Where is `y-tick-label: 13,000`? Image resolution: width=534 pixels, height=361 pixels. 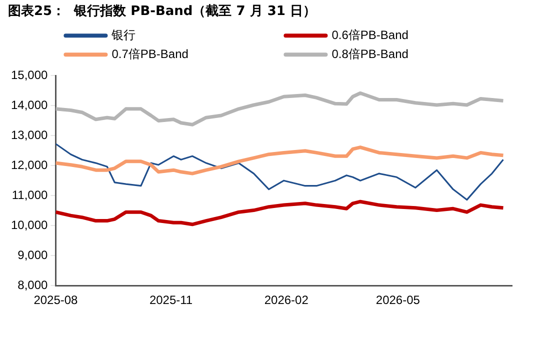 y-tick-label: 13,000 is located at coordinates (29, 135).